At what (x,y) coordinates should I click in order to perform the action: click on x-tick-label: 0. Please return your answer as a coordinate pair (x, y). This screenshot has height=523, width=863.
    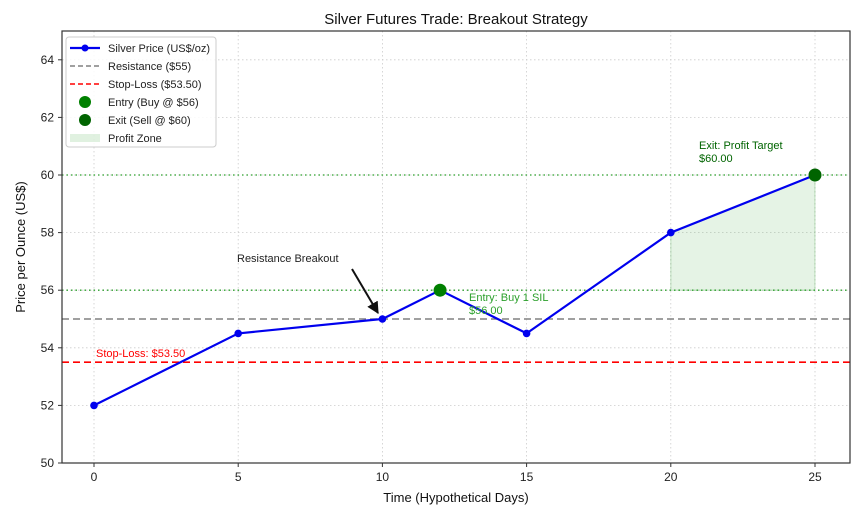
    Looking at the image, I should click on (94, 477).